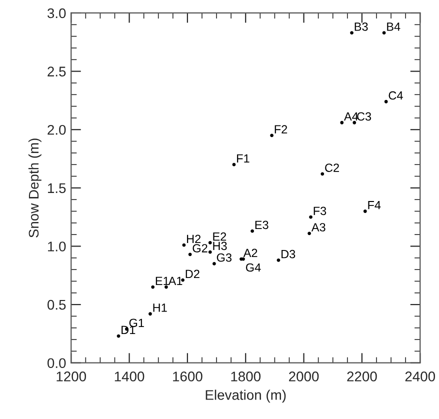  Describe the element at coordinates (362, 377) in the screenshot. I see `x-tick-label: 2200` at that location.